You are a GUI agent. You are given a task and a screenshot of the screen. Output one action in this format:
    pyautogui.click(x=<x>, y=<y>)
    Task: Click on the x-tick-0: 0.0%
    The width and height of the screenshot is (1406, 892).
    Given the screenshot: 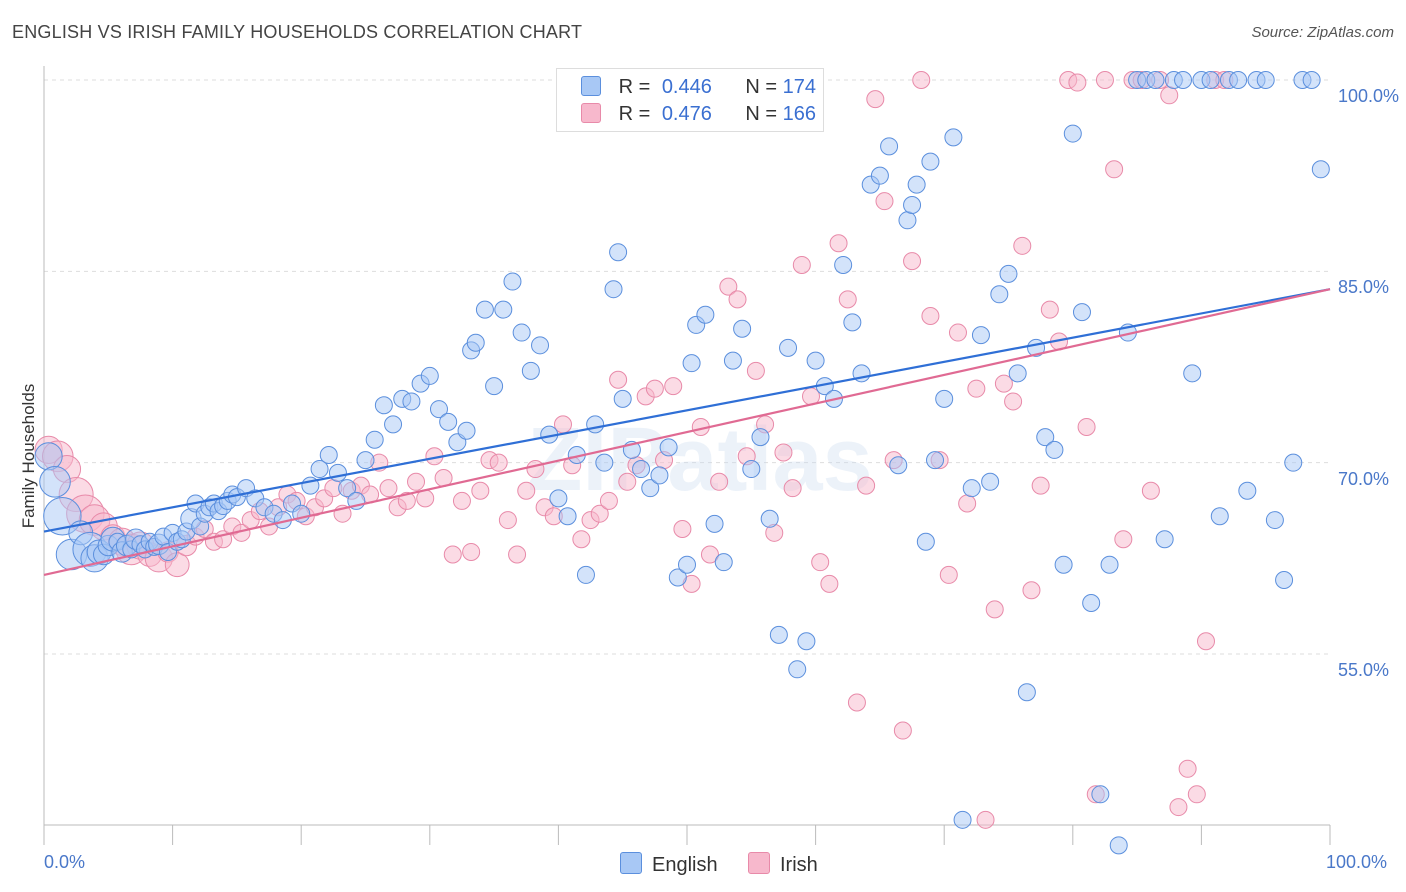 What is the action you would take?
    pyautogui.click(x=65, y=862)
    